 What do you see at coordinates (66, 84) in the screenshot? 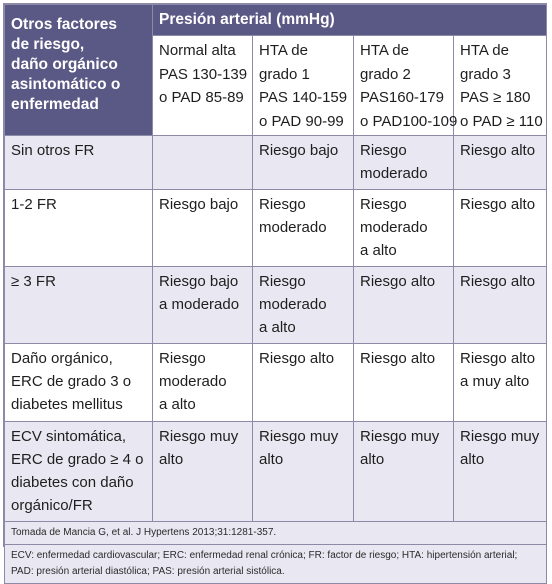
I see `corner-line: asintomático o` at bounding box center [66, 84].